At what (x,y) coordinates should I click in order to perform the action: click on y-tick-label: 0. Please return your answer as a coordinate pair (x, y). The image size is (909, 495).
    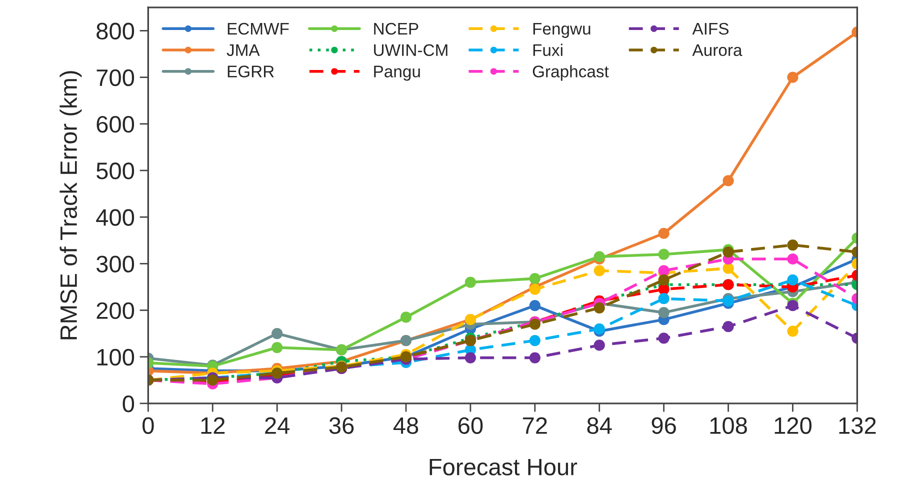
    Looking at the image, I should click on (128, 403).